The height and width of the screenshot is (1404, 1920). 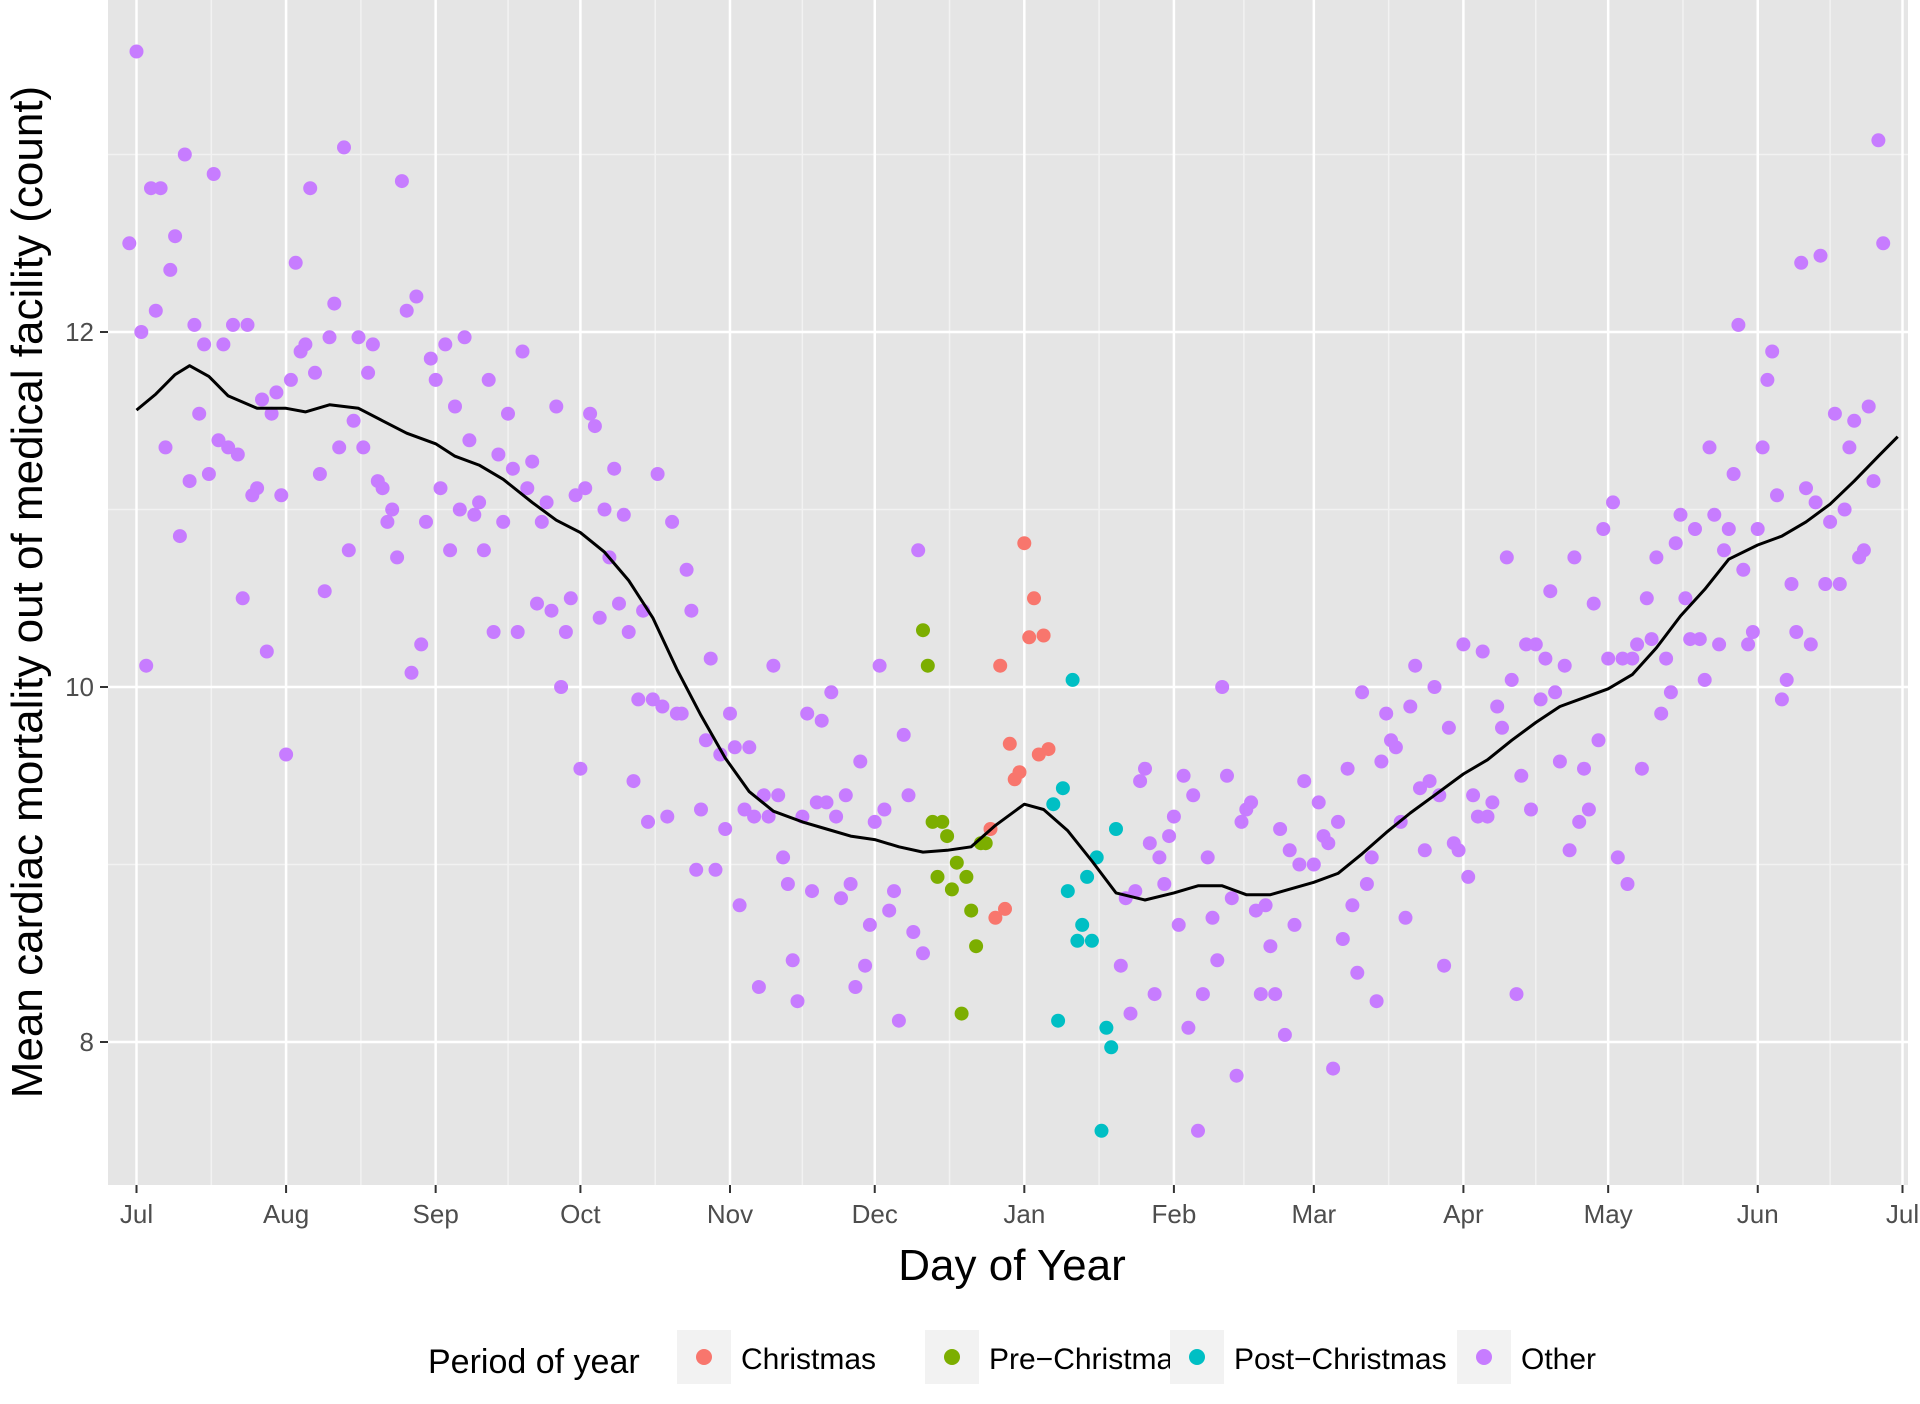 What do you see at coordinates (1088, 1359) in the screenshot?
I see `legend-label: Pre−Christmas` at bounding box center [1088, 1359].